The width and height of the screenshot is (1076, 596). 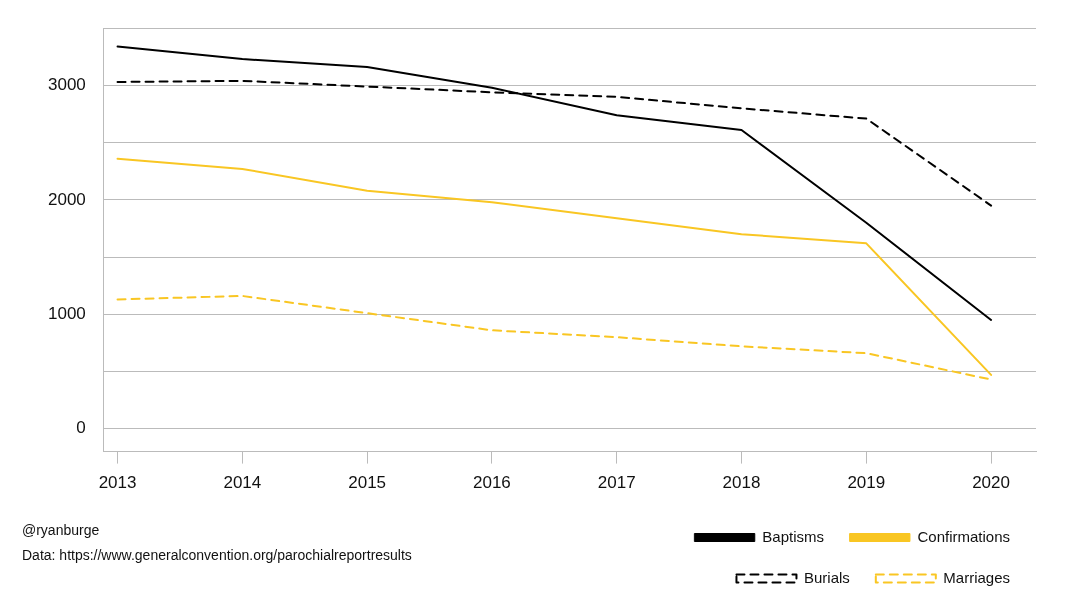 I want to click on text: @ryanburge, so click(x=61, y=530).